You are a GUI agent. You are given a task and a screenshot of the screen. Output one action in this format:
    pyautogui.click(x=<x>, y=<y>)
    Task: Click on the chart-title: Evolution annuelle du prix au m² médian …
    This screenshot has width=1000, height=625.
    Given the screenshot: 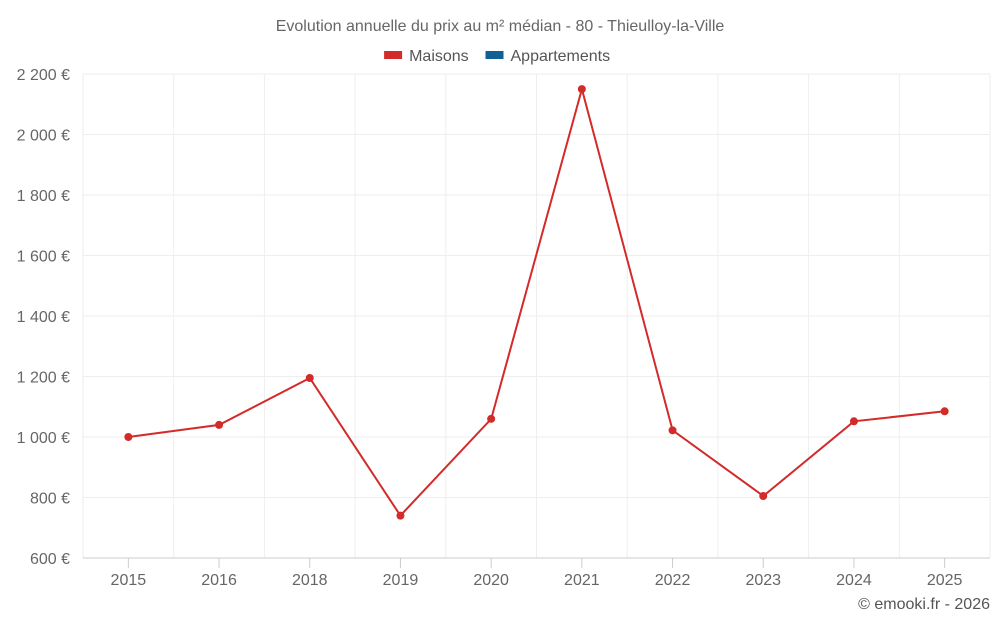 What is the action you would take?
    pyautogui.click(x=500, y=26)
    